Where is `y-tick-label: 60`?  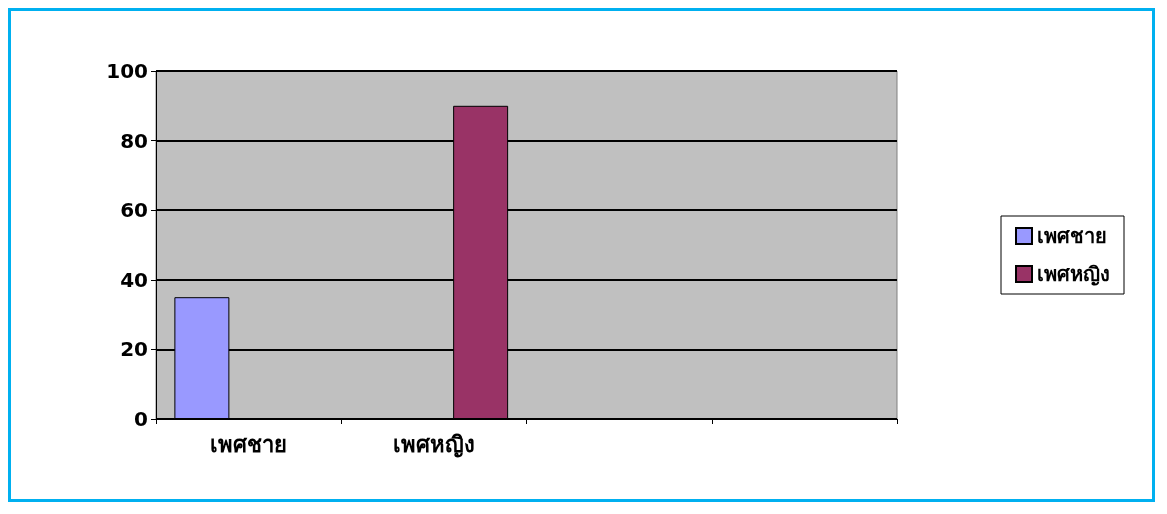
y-tick-label: 60 is located at coordinates (134, 210).